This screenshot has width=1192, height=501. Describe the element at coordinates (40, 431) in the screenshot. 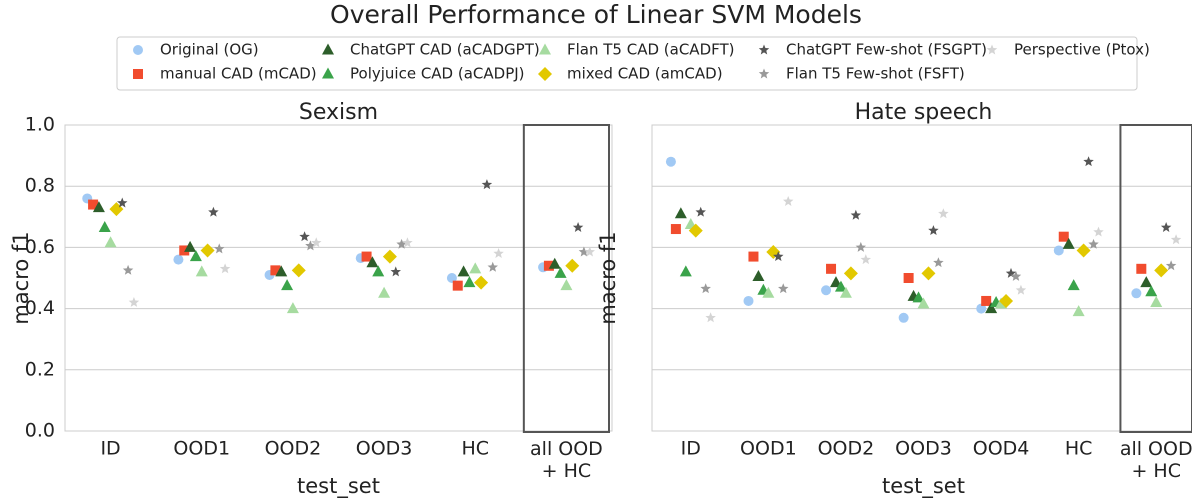

I see `y-tick-label: 0.0` at that location.